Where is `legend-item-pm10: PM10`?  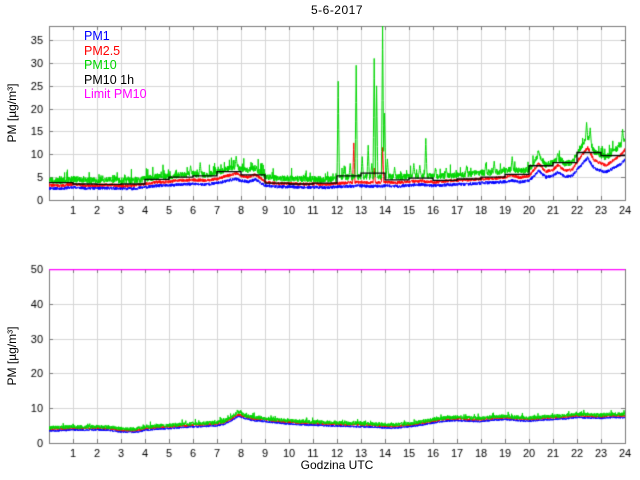
legend-item-pm10: PM10 is located at coordinates (100, 65).